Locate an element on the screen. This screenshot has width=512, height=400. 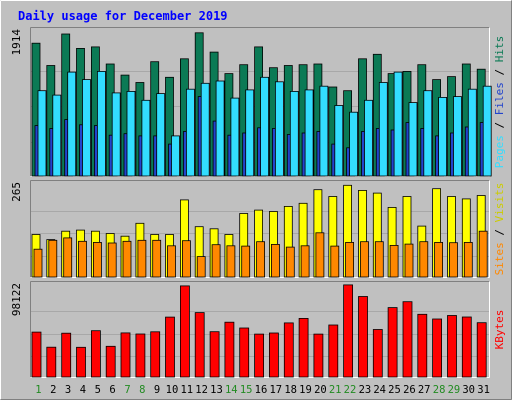
x-tick-label: 31 is located at coordinates (483, 390).